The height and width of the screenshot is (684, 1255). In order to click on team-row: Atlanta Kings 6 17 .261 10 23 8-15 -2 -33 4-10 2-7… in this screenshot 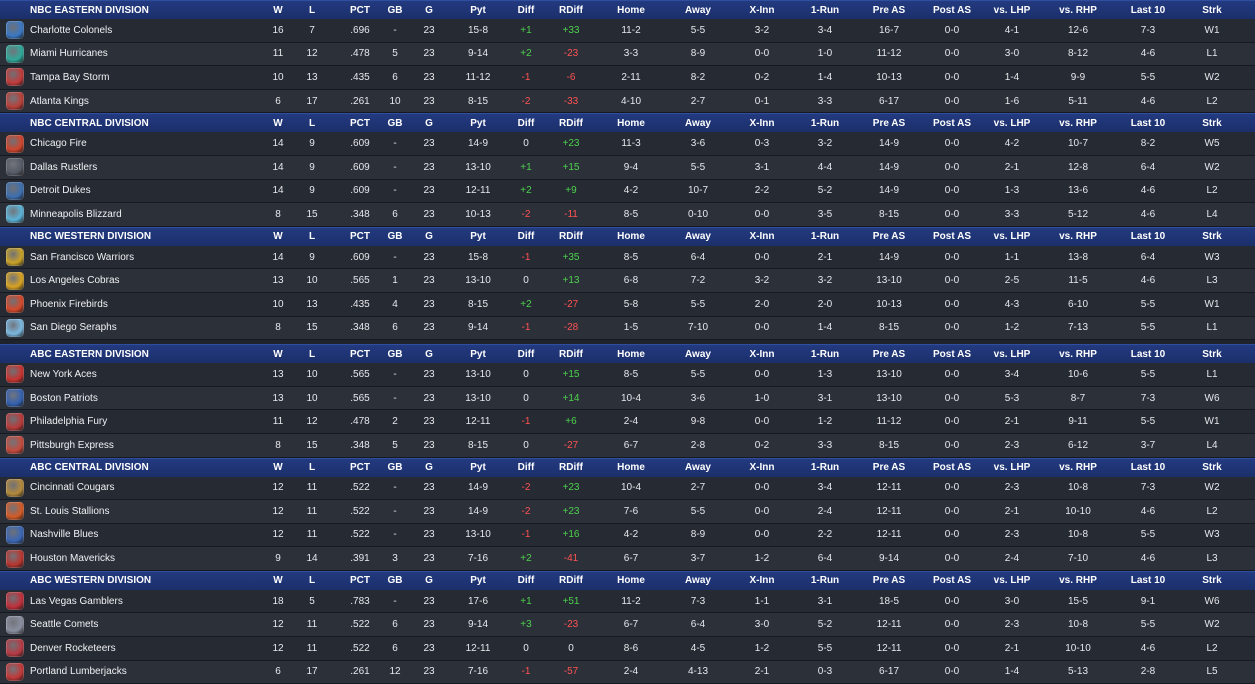, I will do `click(627, 101)`.